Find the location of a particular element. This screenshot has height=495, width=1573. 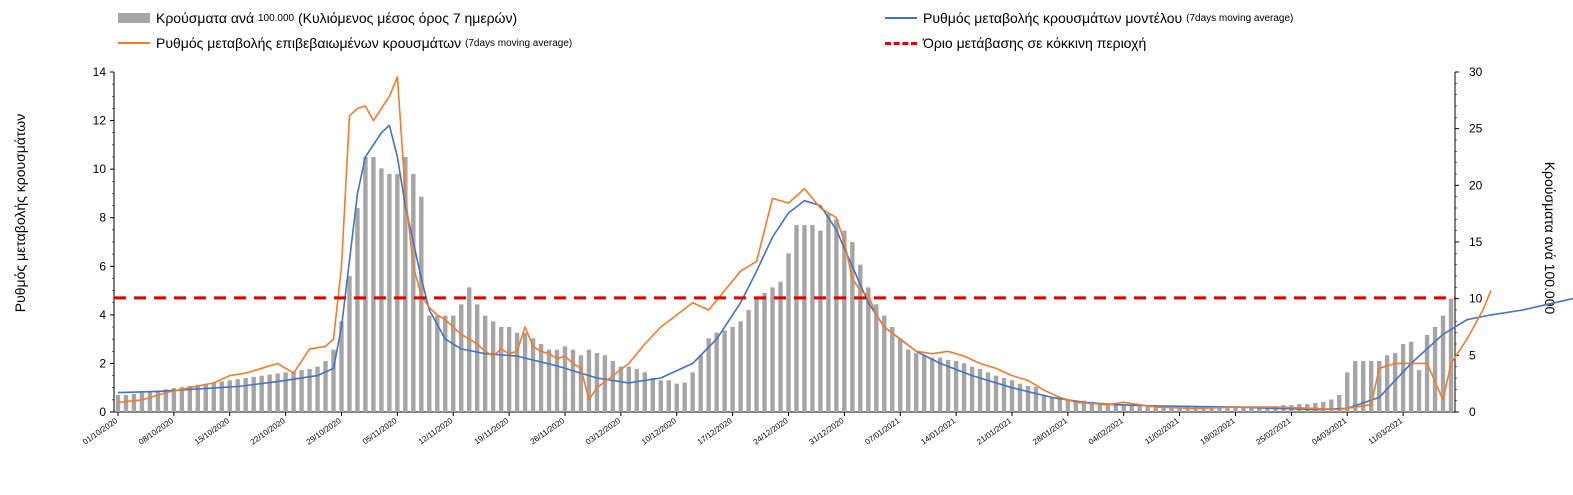

x-tick-label: 24/12/2020 is located at coordinates (771, 431).